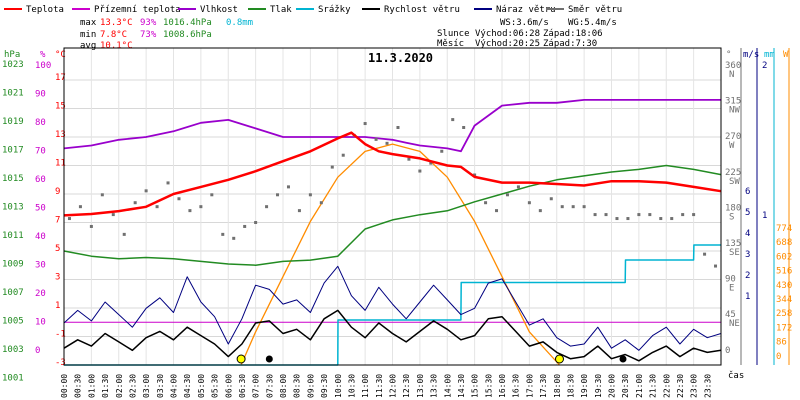 The height and width of the screenshot is (400, 800). Describe the element at coordinates (338, 386) in the screenshot. I see `x-tick-label: 10:00` at that location.